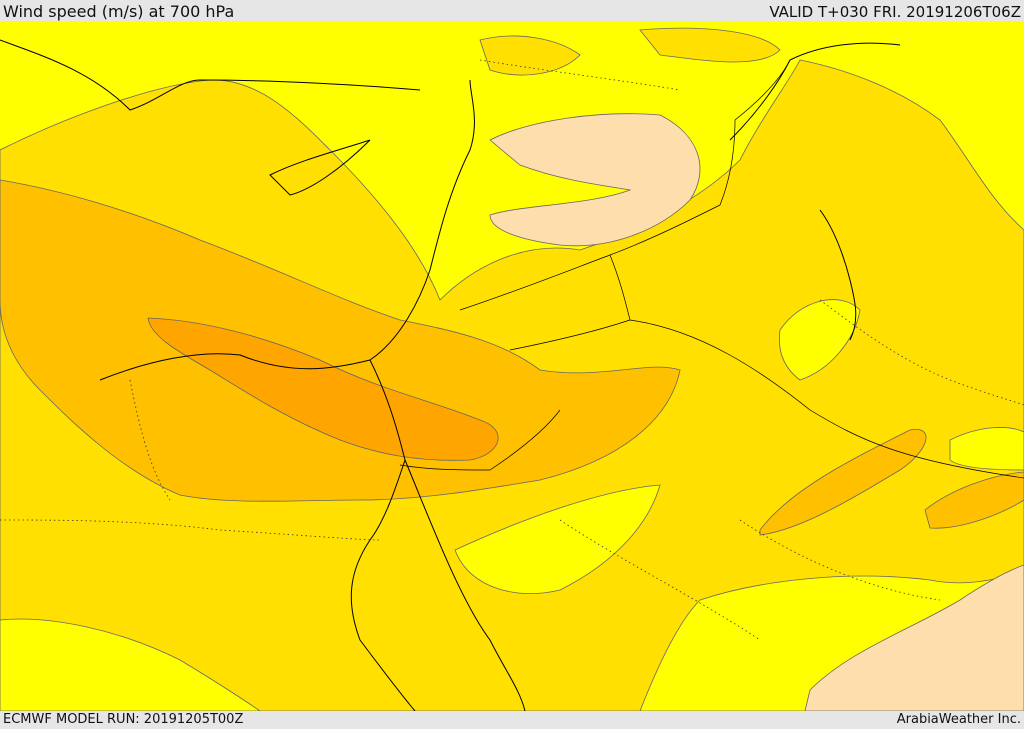 This screenshot has width=1024, height=729. I want to click on band-level-1-southwest, so click(130, 664).